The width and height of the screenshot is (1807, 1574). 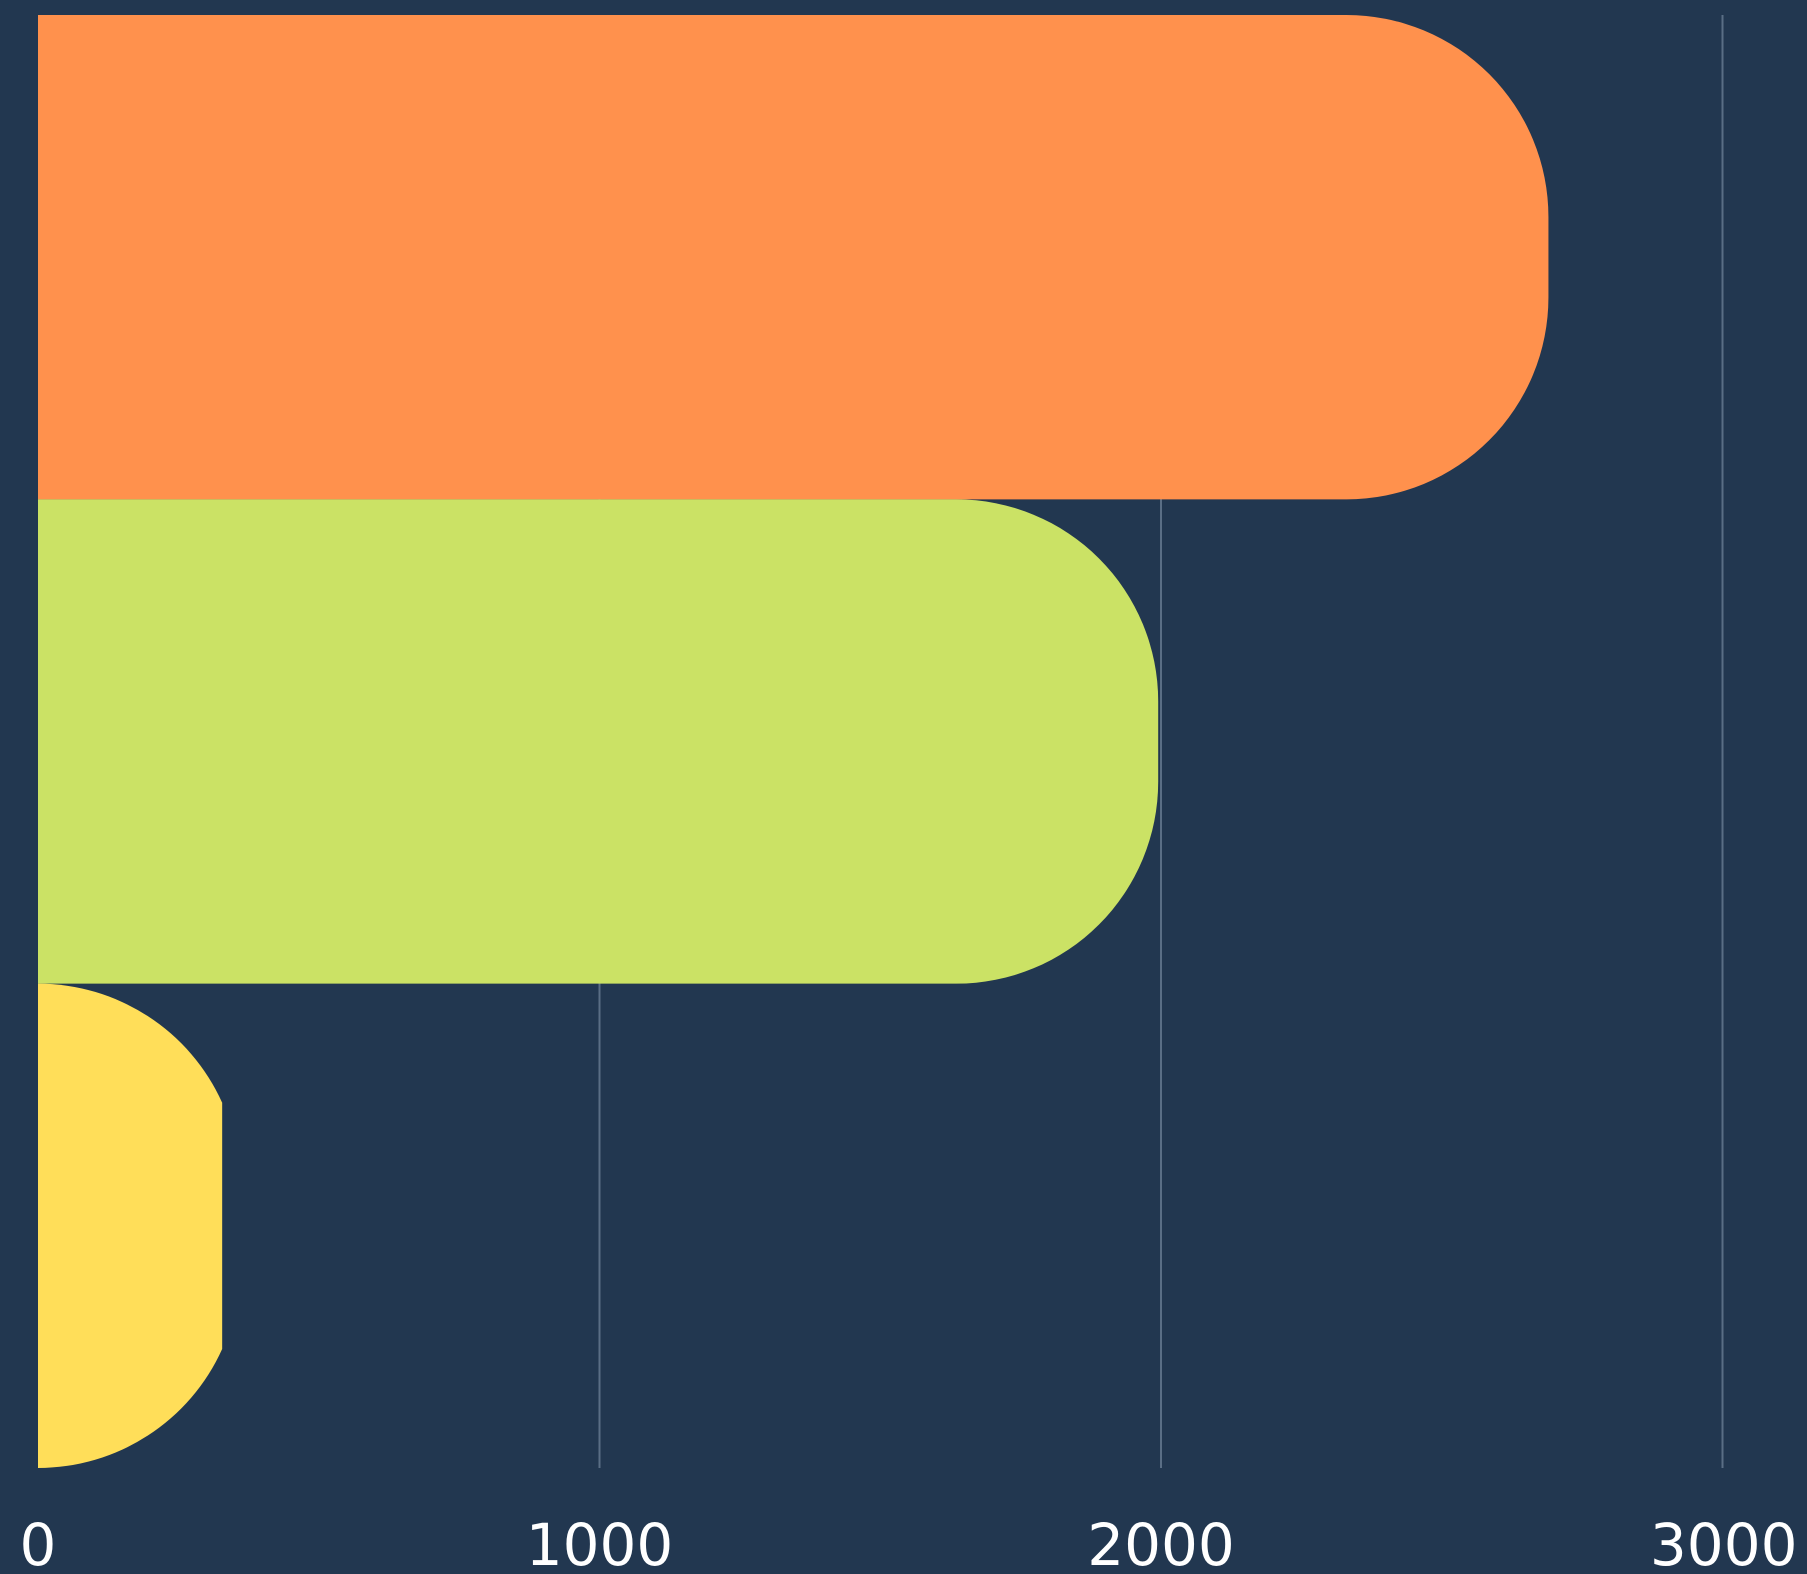 What do you see at coordinates (909, 1542) in the screenshot?
I see `x-axis-ticks: 0 1000 2000 3000` at bounding box center [909, 1542].